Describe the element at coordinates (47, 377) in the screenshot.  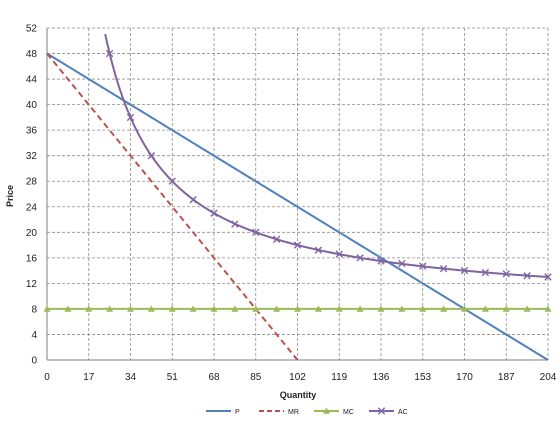
I see `x-tick-label-0: 0` at that location.